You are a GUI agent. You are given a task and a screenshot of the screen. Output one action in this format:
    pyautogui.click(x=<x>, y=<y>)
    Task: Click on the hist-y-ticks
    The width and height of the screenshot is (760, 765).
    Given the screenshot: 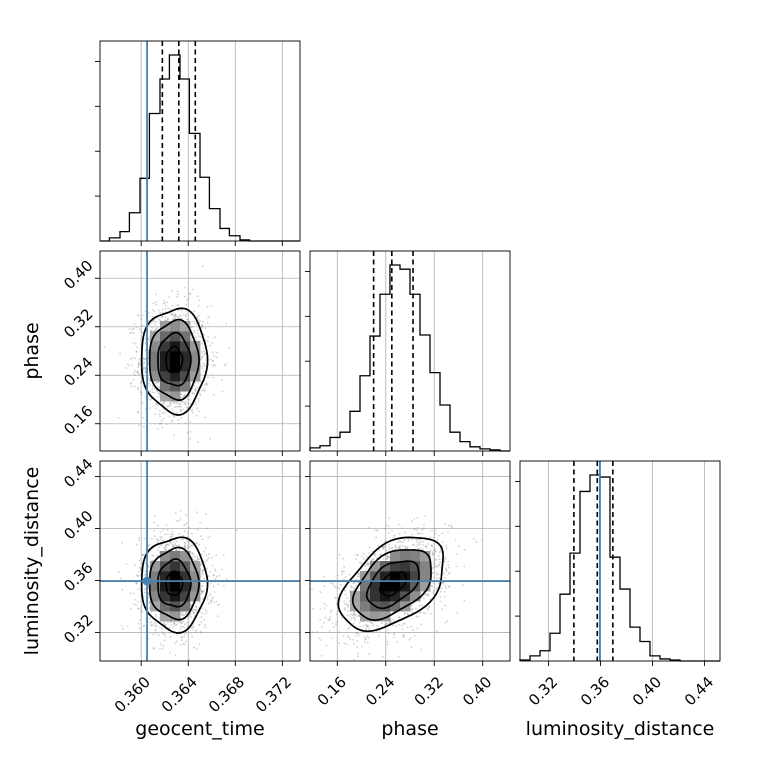 What is the action you would take?
    pyautogui.click(x=97, y=128)
    